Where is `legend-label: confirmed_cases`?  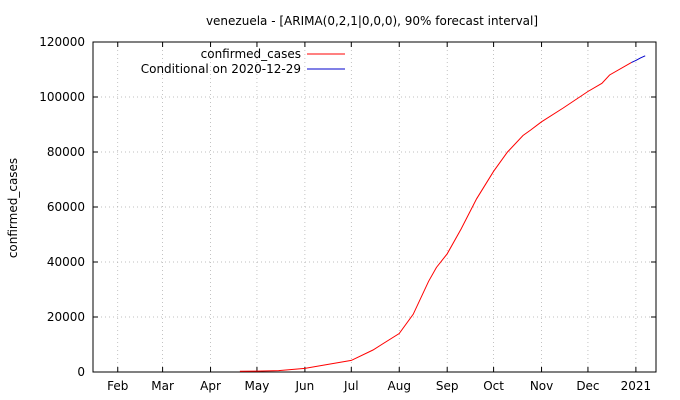
legend-label: confirmed_cases is located at coordinates (251, 54).